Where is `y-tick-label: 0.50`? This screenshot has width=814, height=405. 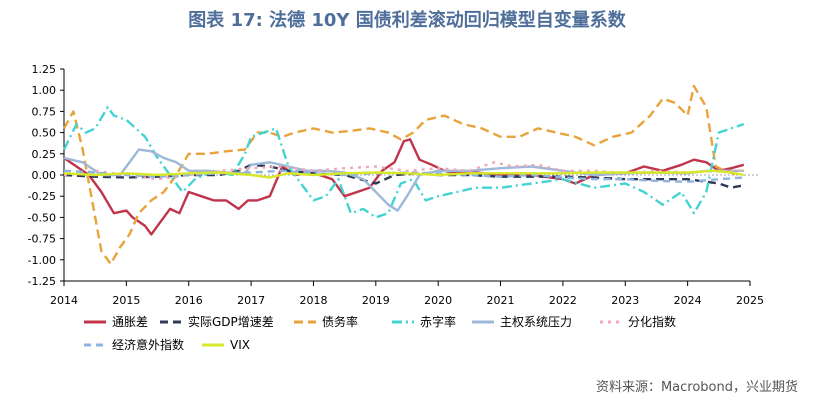 y-tick-label: 0.50 is located at coordinates (44, 133).